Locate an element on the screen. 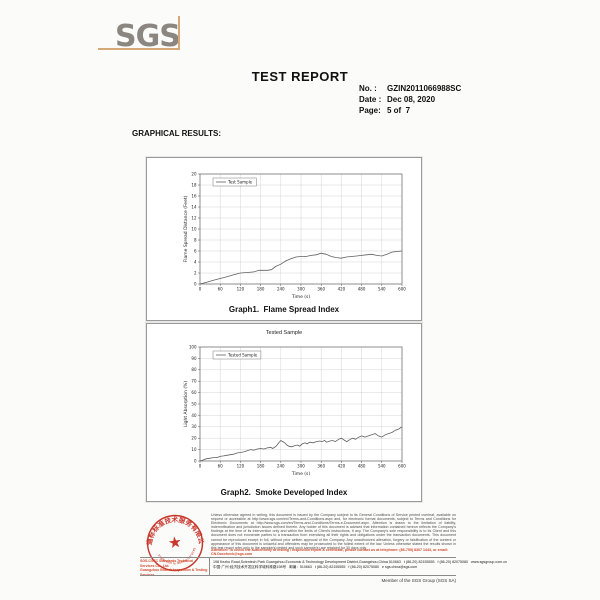  svg-text: 40 is located at coordinates (194, 415).